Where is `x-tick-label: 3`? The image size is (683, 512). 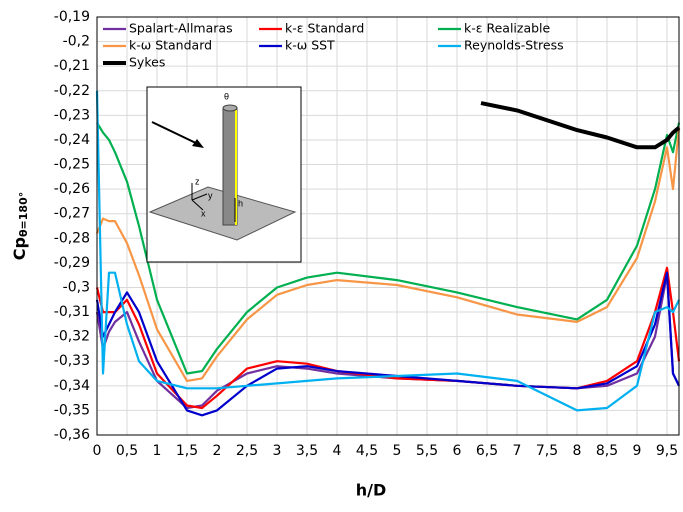
x-tick-label: 3 is located at coordinates (277, 451).